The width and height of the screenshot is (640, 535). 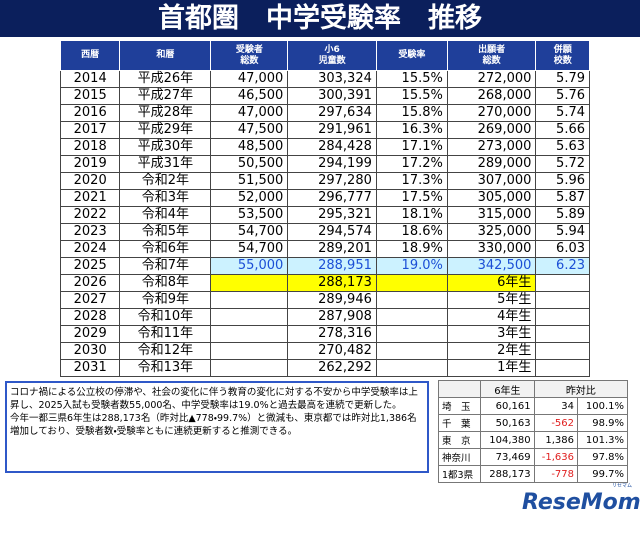 I want to click on table-cell: 4年生, so click(x=491, y=317).